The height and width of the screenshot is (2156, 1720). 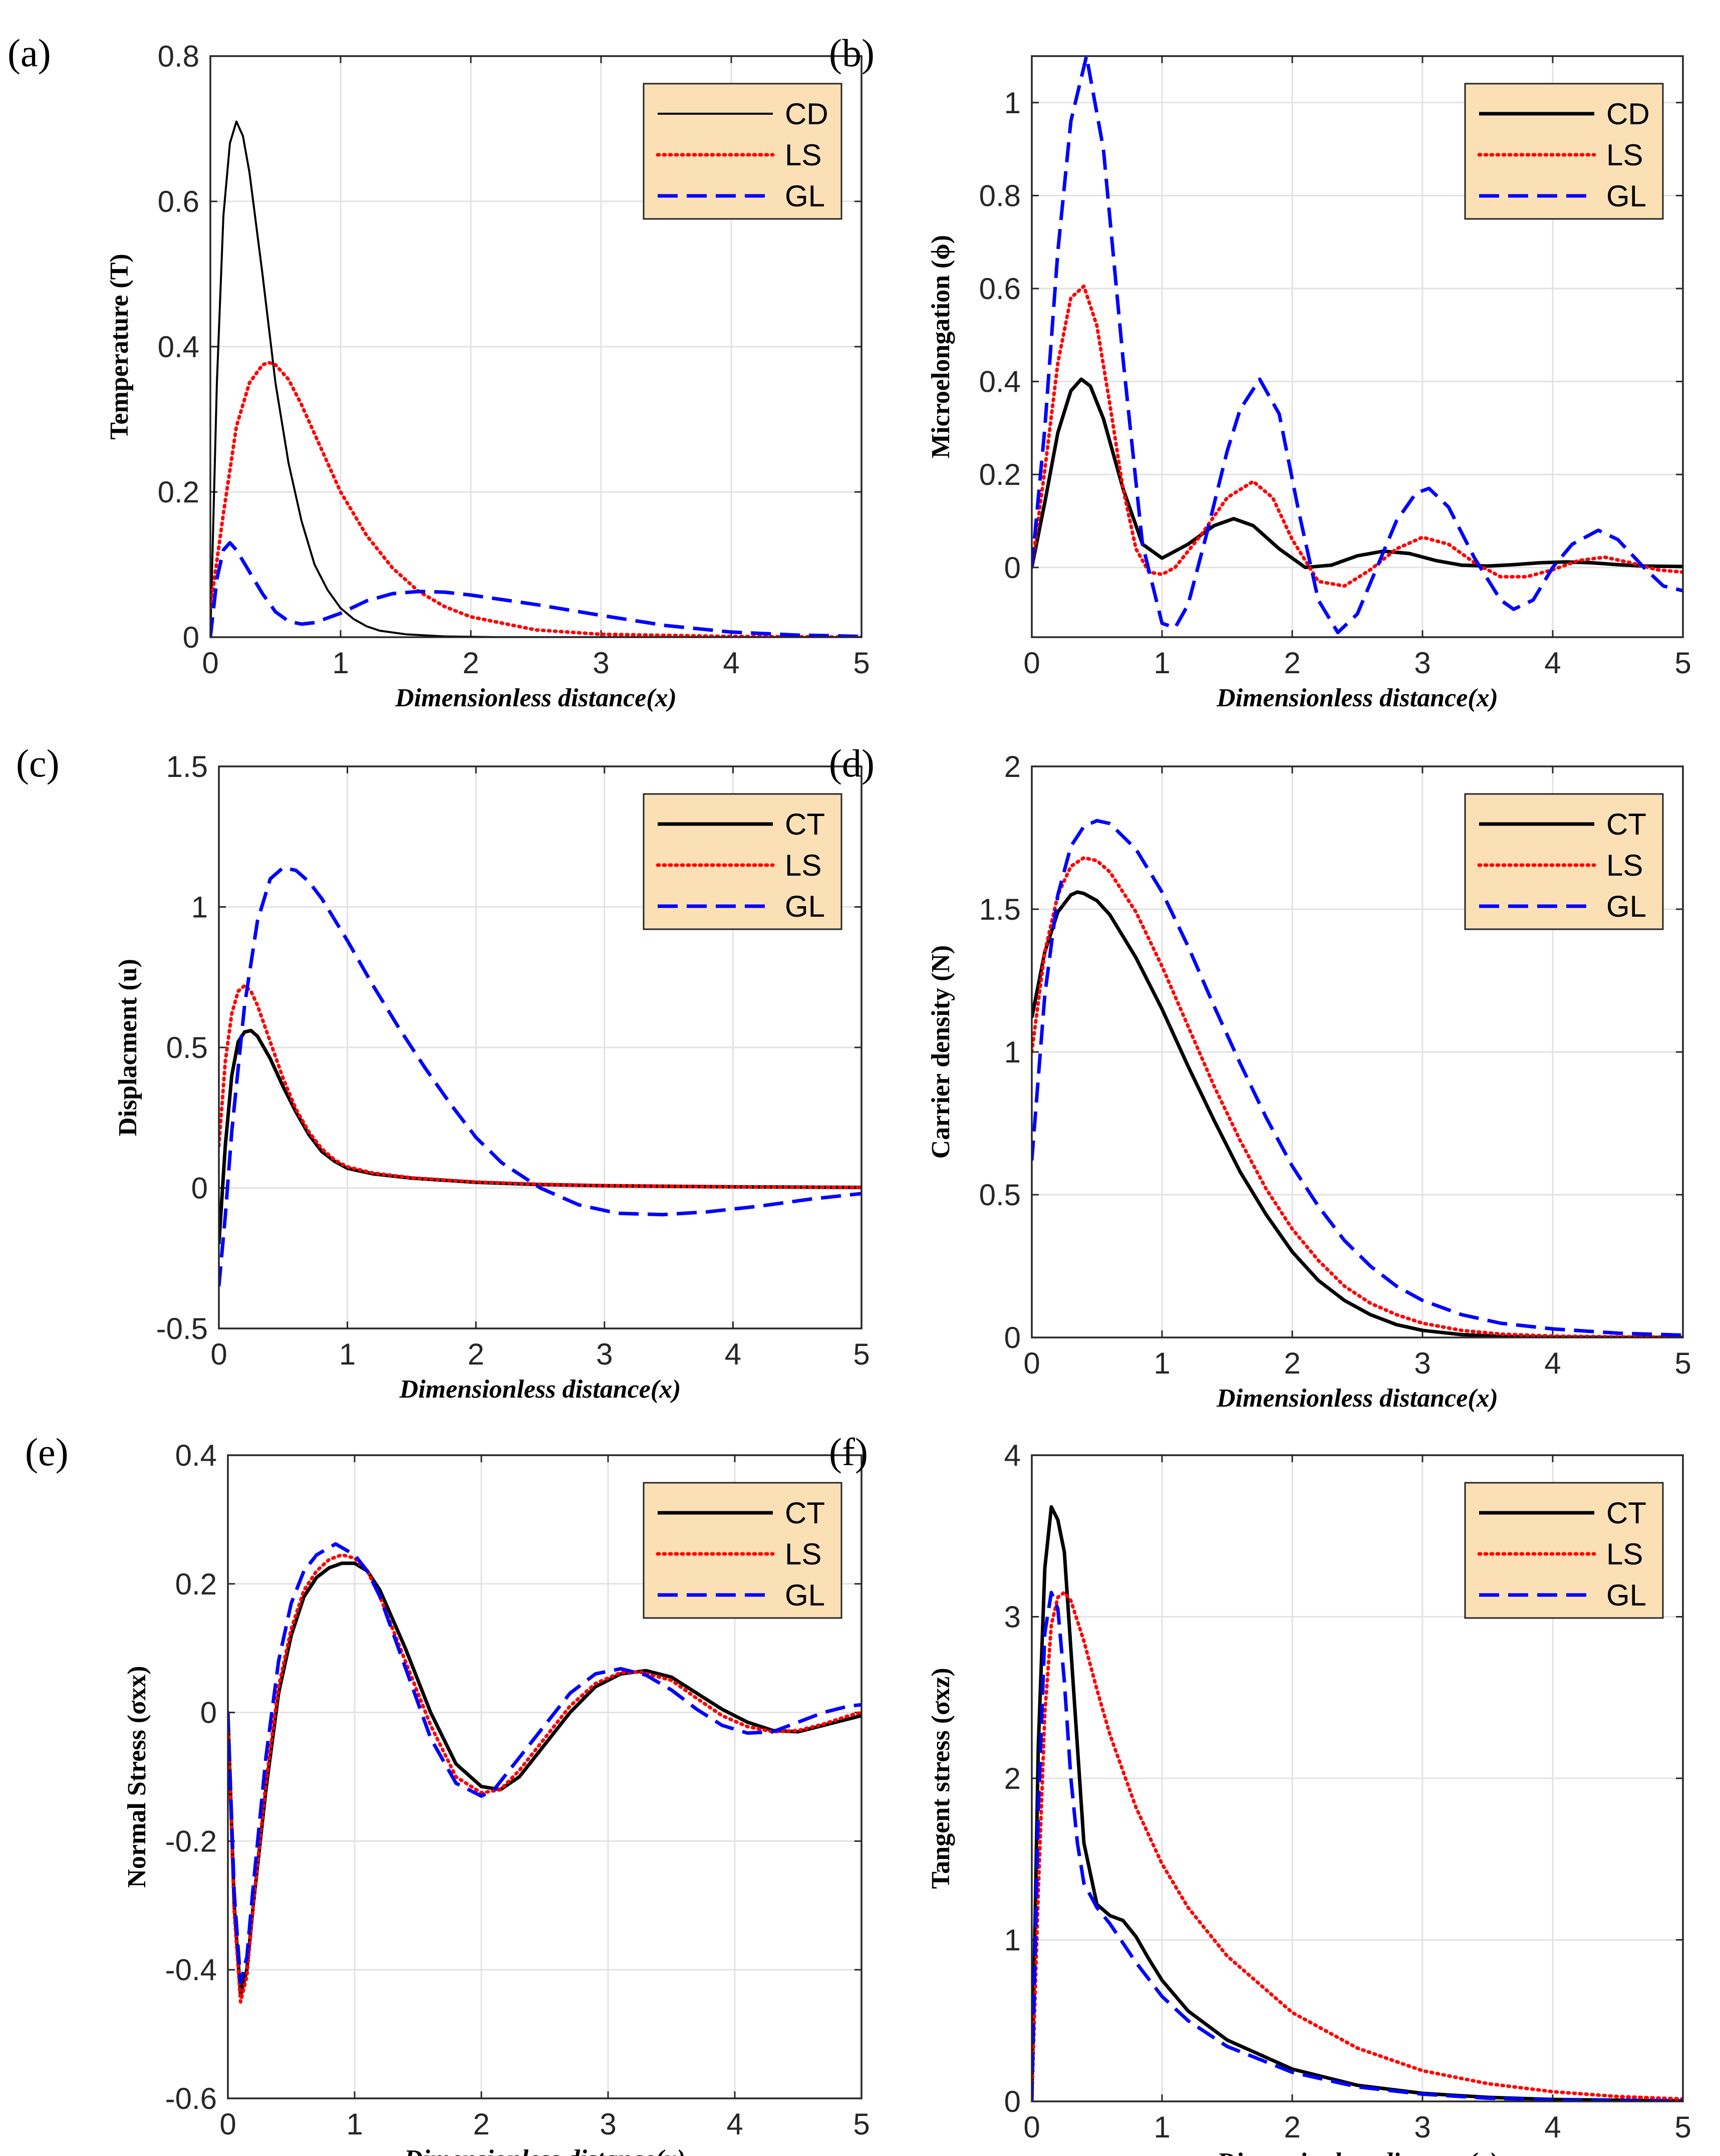 I want to click on y-tick-label: 0.4, so click(x=178, y=347).